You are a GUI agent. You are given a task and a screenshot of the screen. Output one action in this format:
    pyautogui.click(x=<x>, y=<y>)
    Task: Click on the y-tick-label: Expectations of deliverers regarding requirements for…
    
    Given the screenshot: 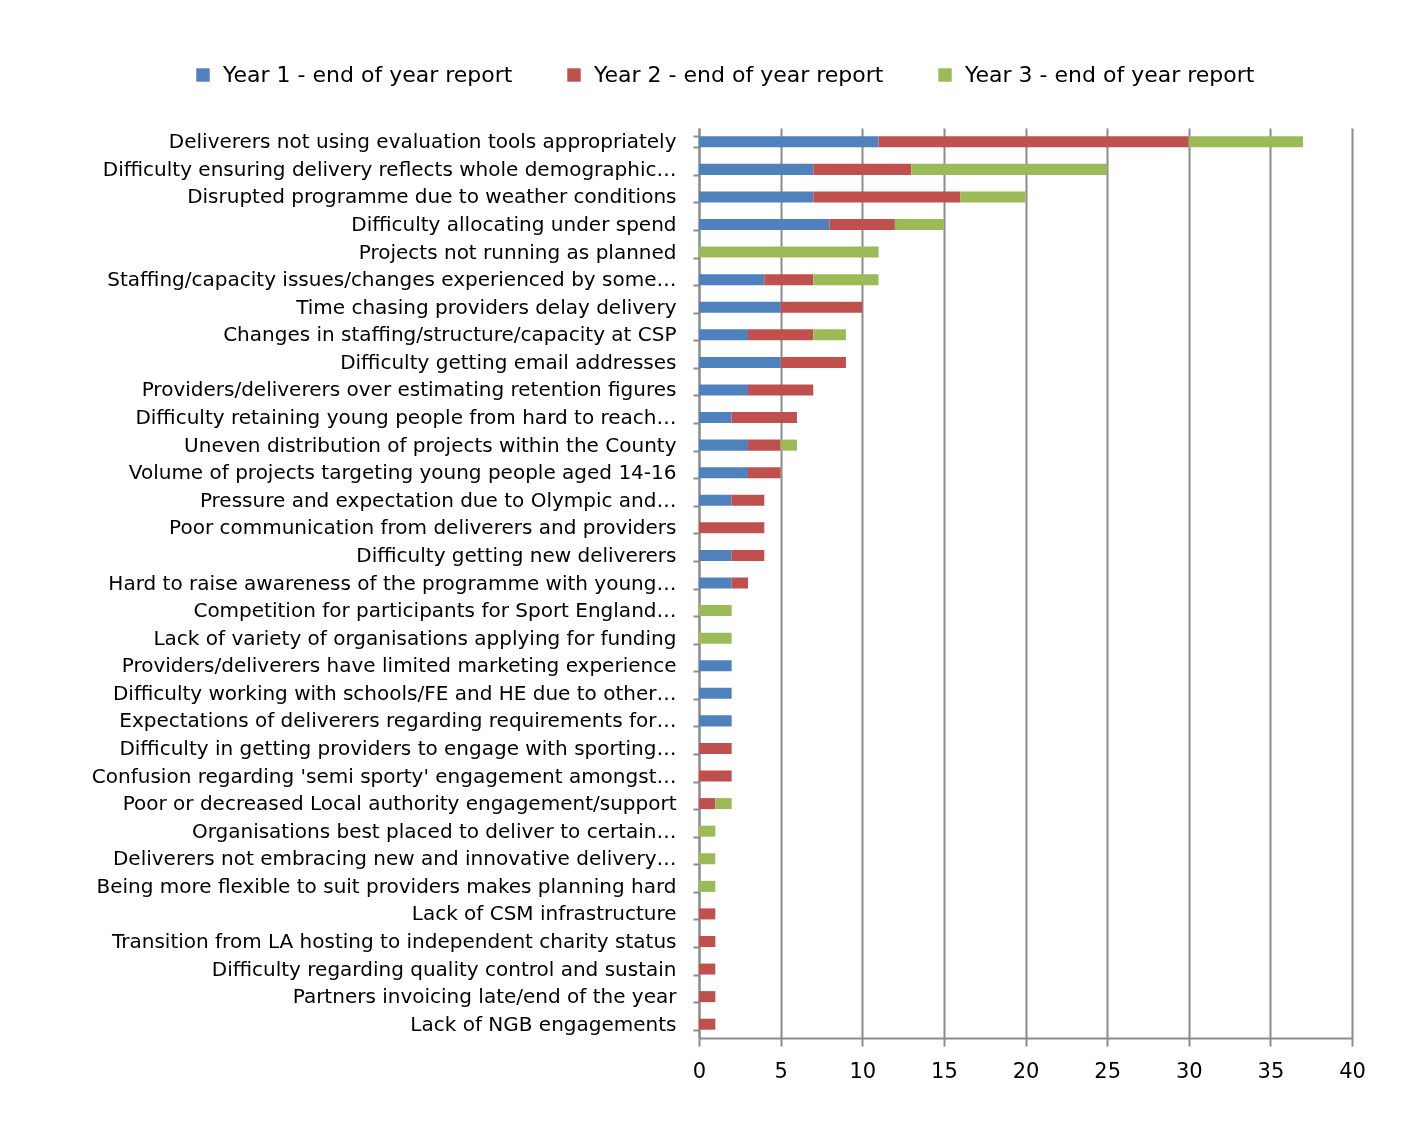 What is the action you would take?
    pyautogui.click(x=398, y=720)
    